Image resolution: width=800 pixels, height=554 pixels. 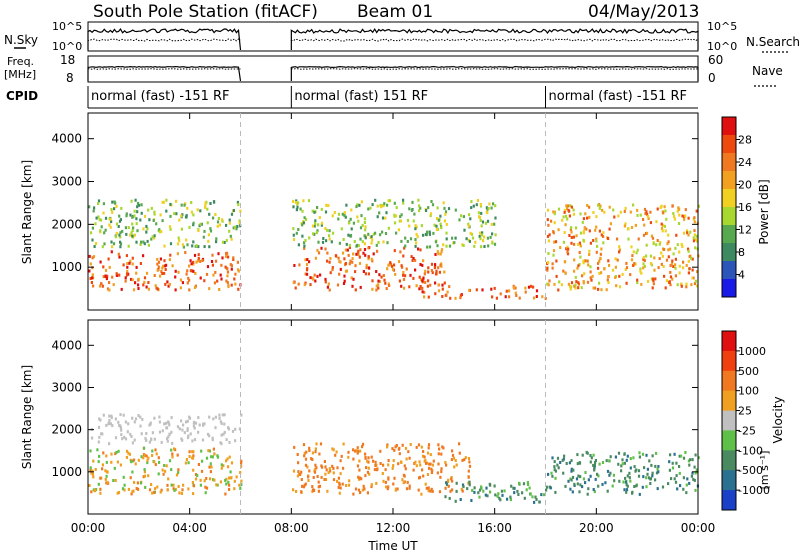 What do you see at coordinates (66, 430) in the screenshot?
I see `y-tick-label: 2000` at bounding box center [66, 430].